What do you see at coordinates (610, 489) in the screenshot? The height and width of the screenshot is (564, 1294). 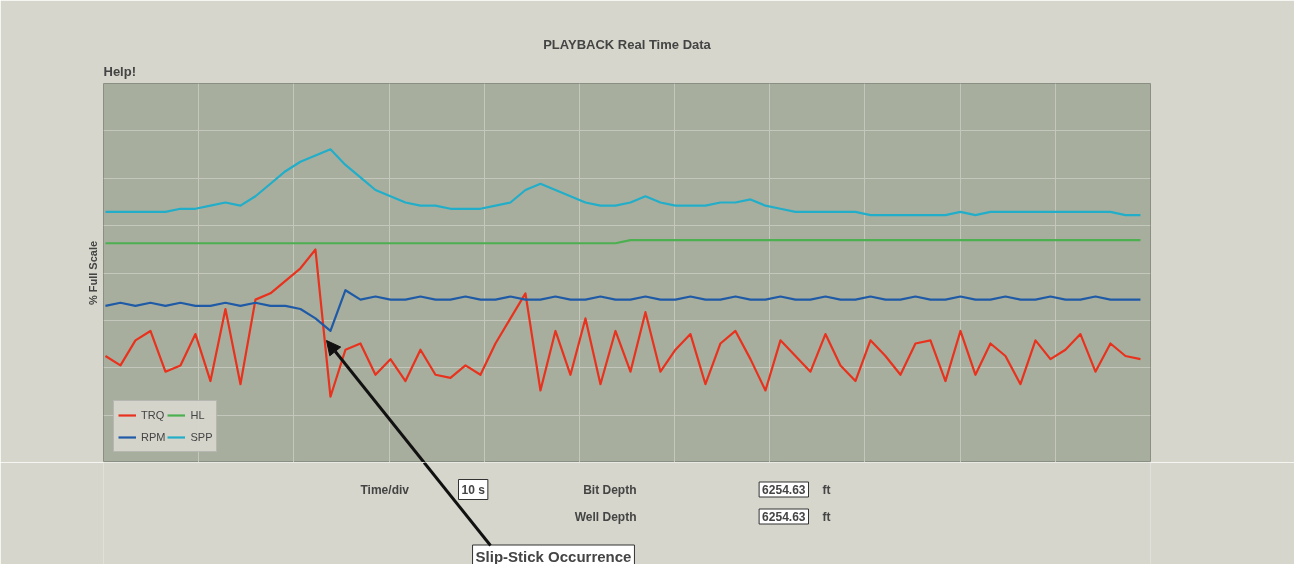 I see `text: Bit Depth` at bounding box center [610, 489].